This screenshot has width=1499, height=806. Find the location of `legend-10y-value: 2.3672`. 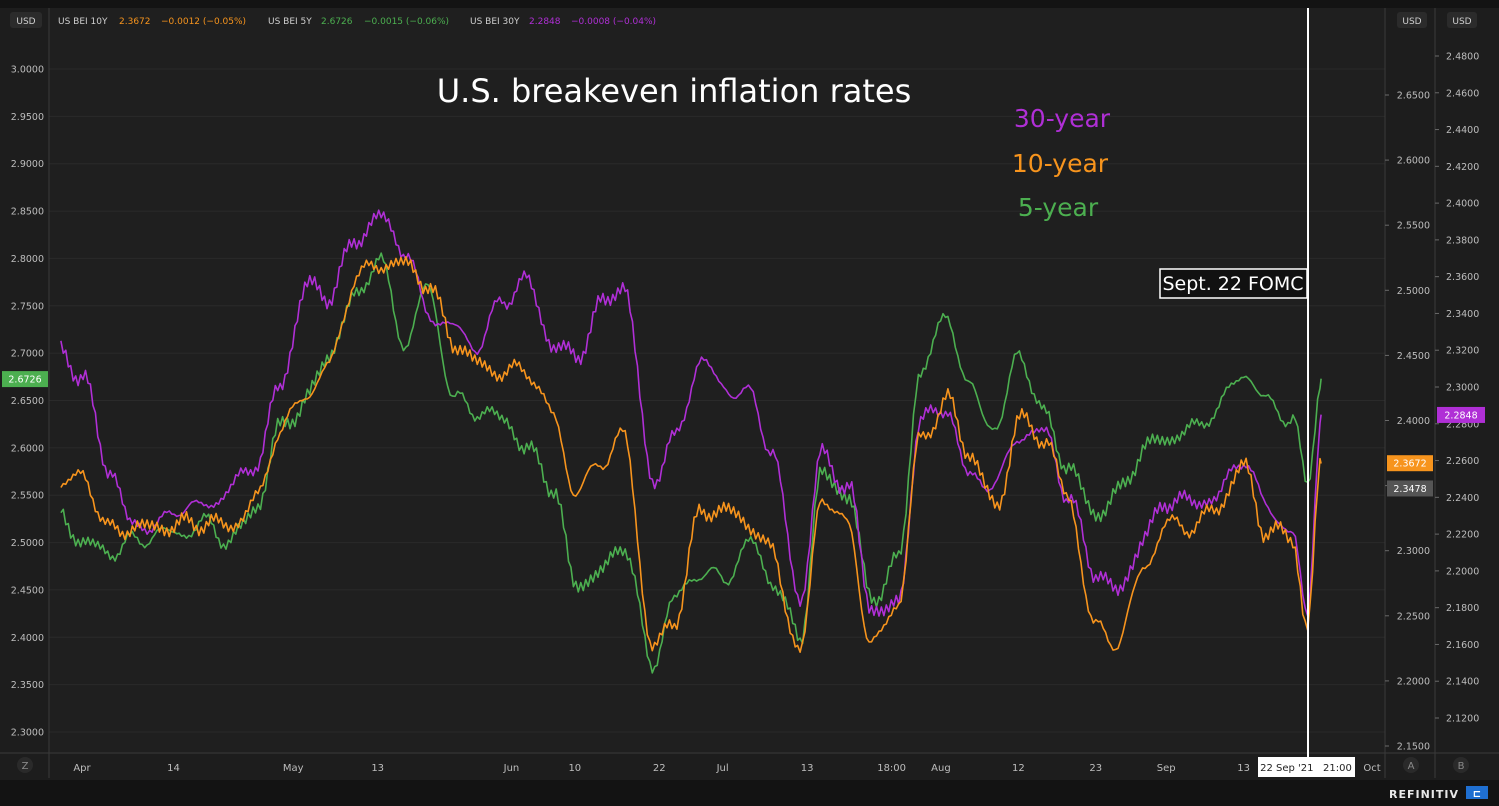

legend-10y-value: 2.3672 is located at coordinates (135, 22).